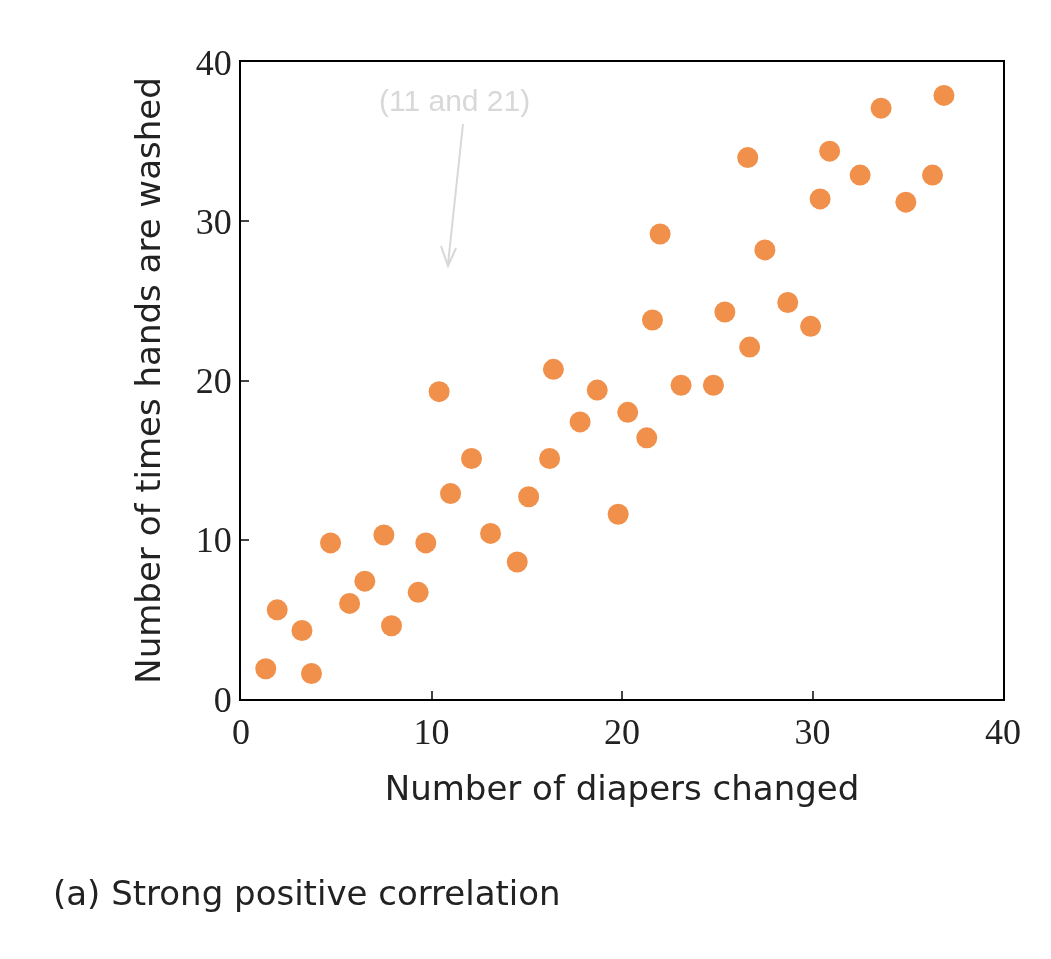 The image size is (1051, 959). I want to click on y-tick-label: 30, so click(213, 221).